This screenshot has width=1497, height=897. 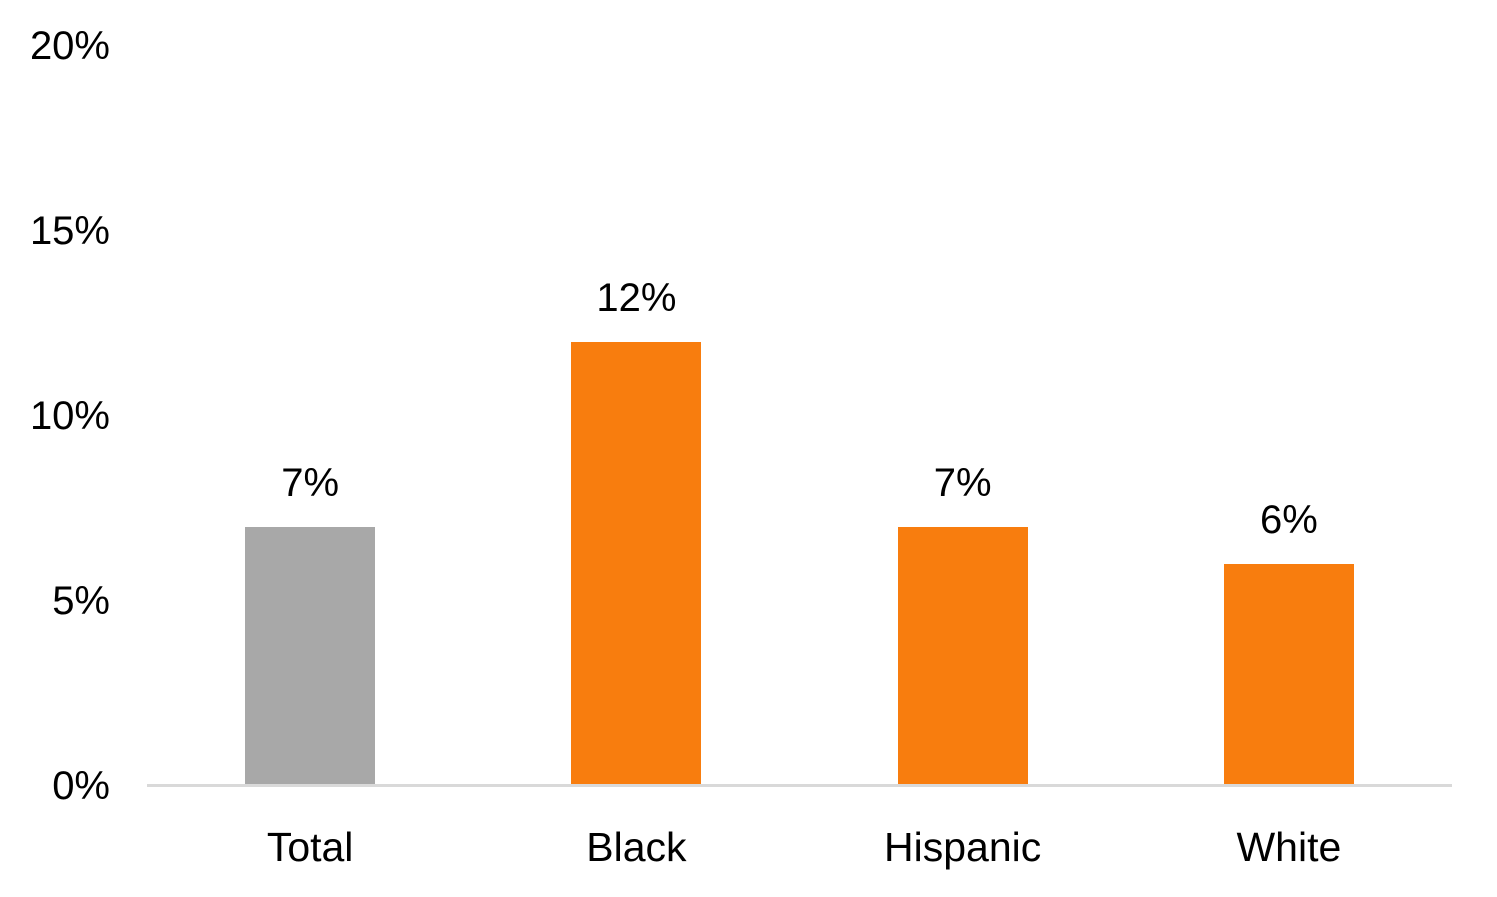 I want to click on y-tick-label: 5%, so click(x=81, y=601).